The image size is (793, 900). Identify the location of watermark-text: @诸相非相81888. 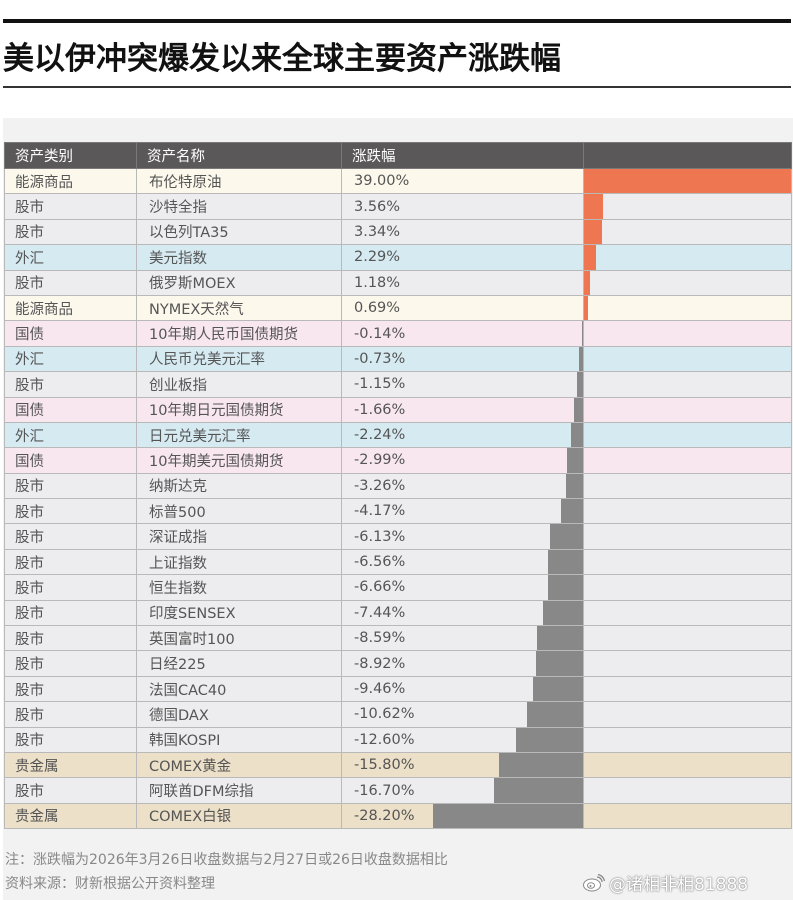
(679, 885).